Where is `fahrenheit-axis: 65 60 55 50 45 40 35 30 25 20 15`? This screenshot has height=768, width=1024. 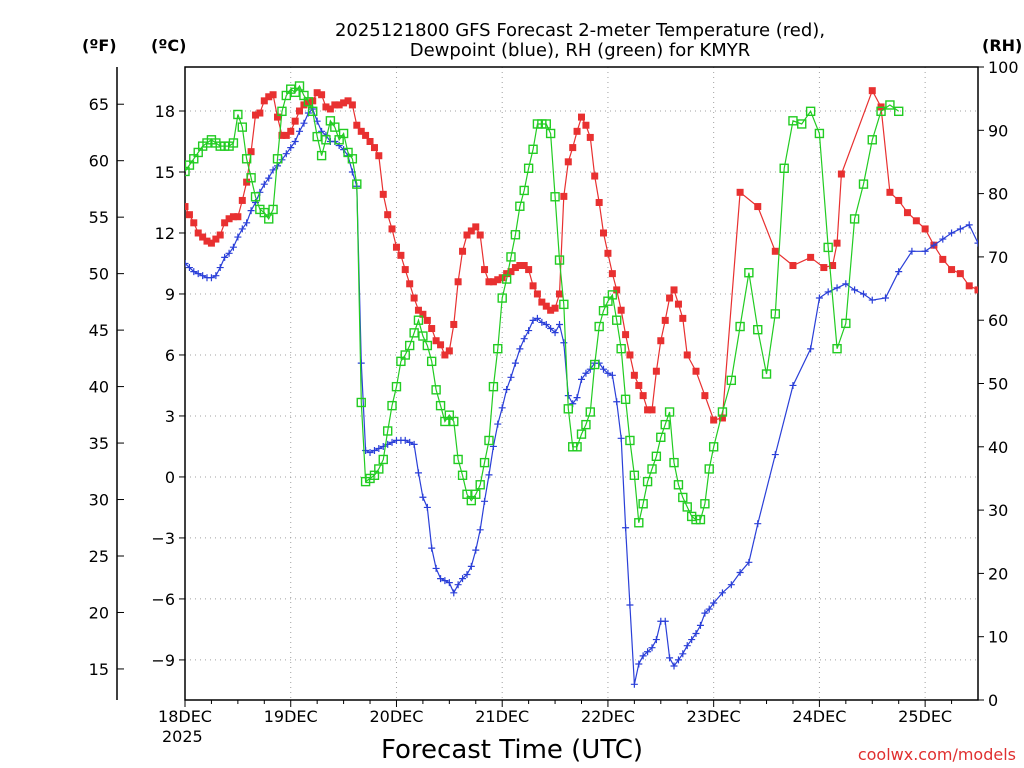
fahrenheit-axis: 65 60 55 50 45 40 35 30 25 20 15 is located at coordinates (106, 387).